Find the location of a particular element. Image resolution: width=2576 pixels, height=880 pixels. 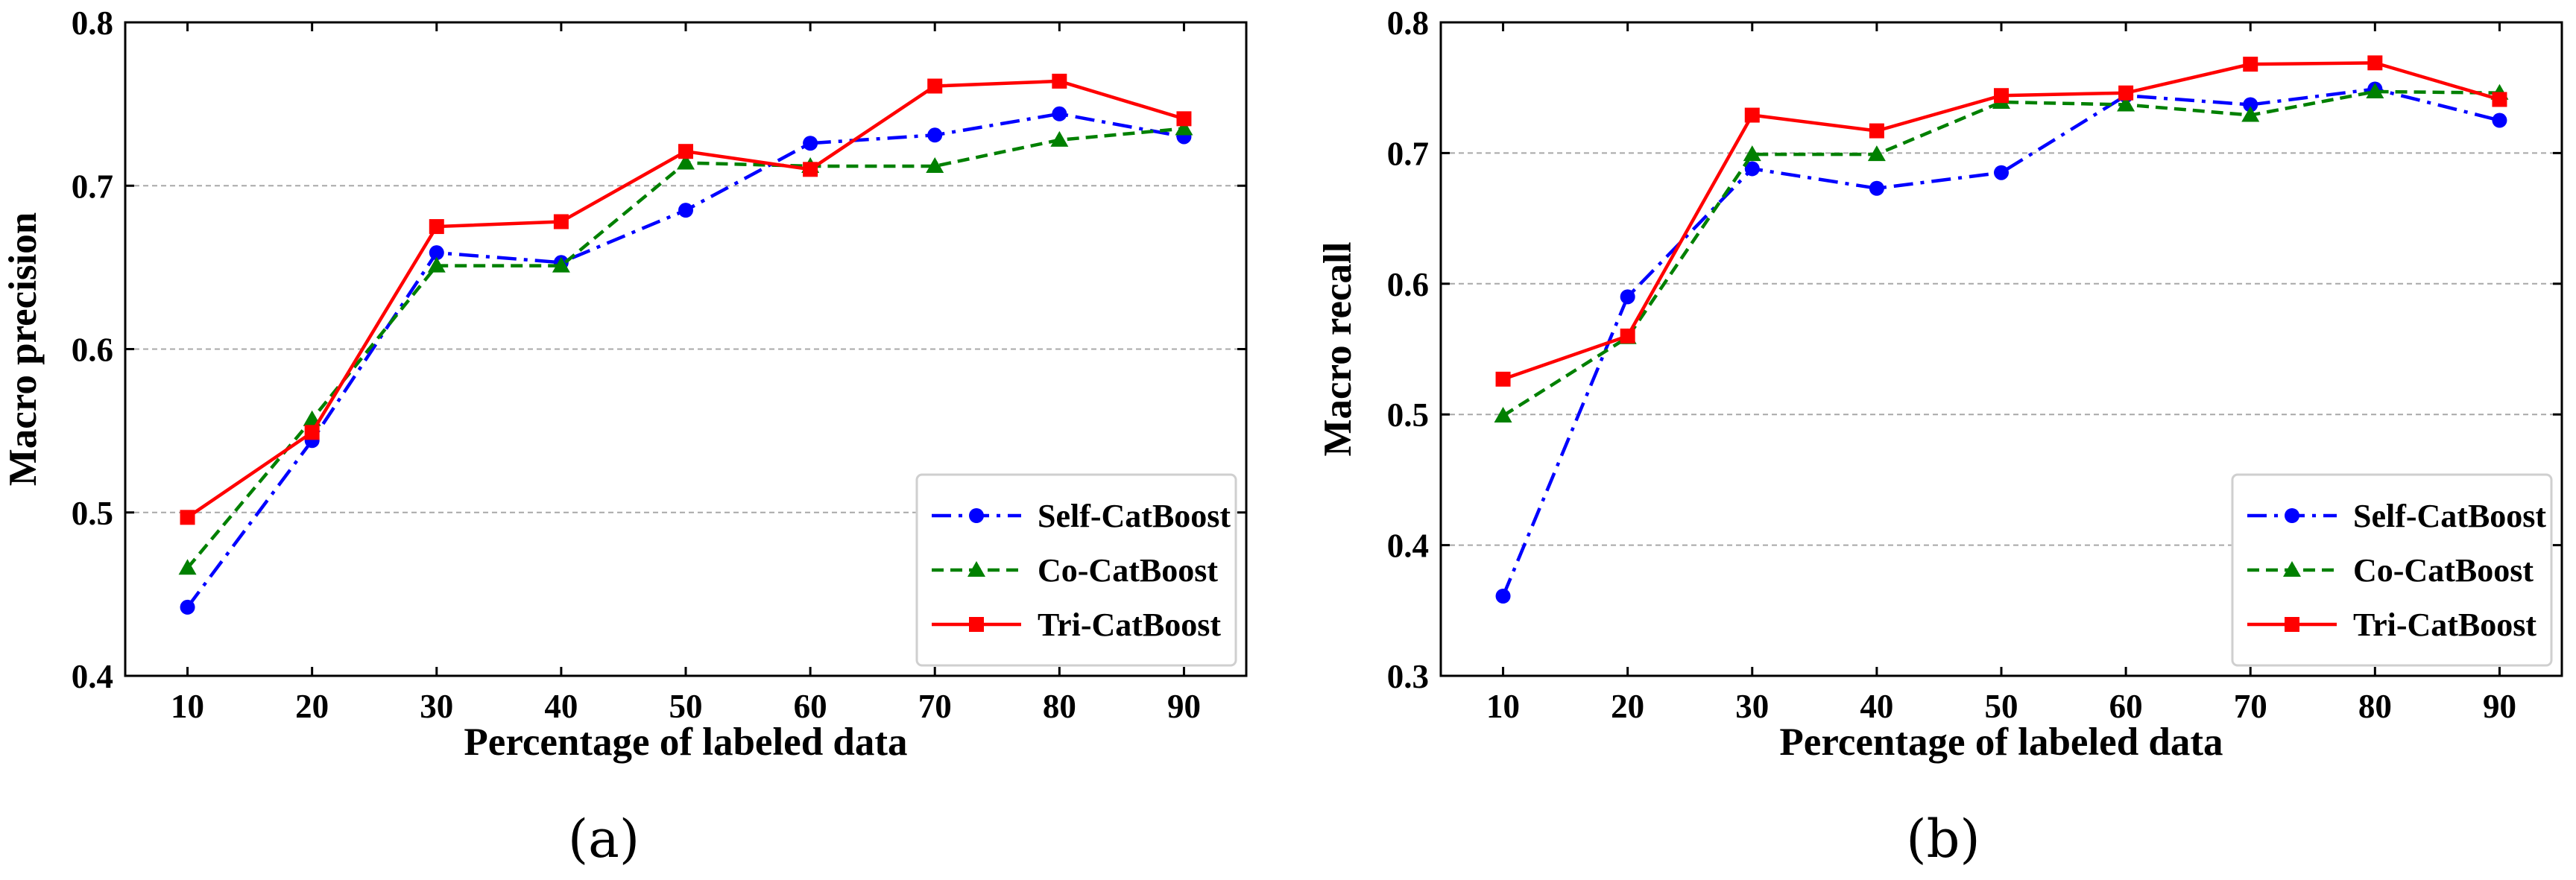

y-axis-title: Macro recall is located at coordinates (1338, 349).